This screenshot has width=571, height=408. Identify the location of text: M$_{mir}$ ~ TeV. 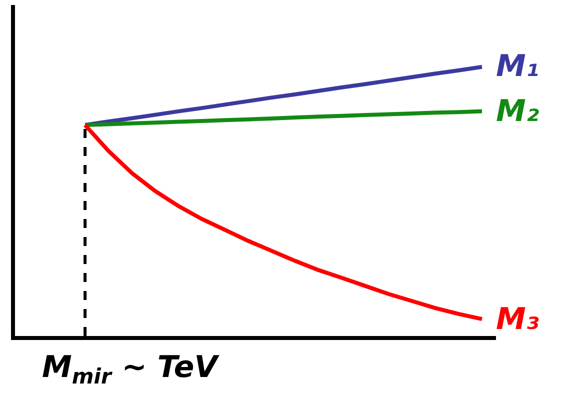
(130, 369).